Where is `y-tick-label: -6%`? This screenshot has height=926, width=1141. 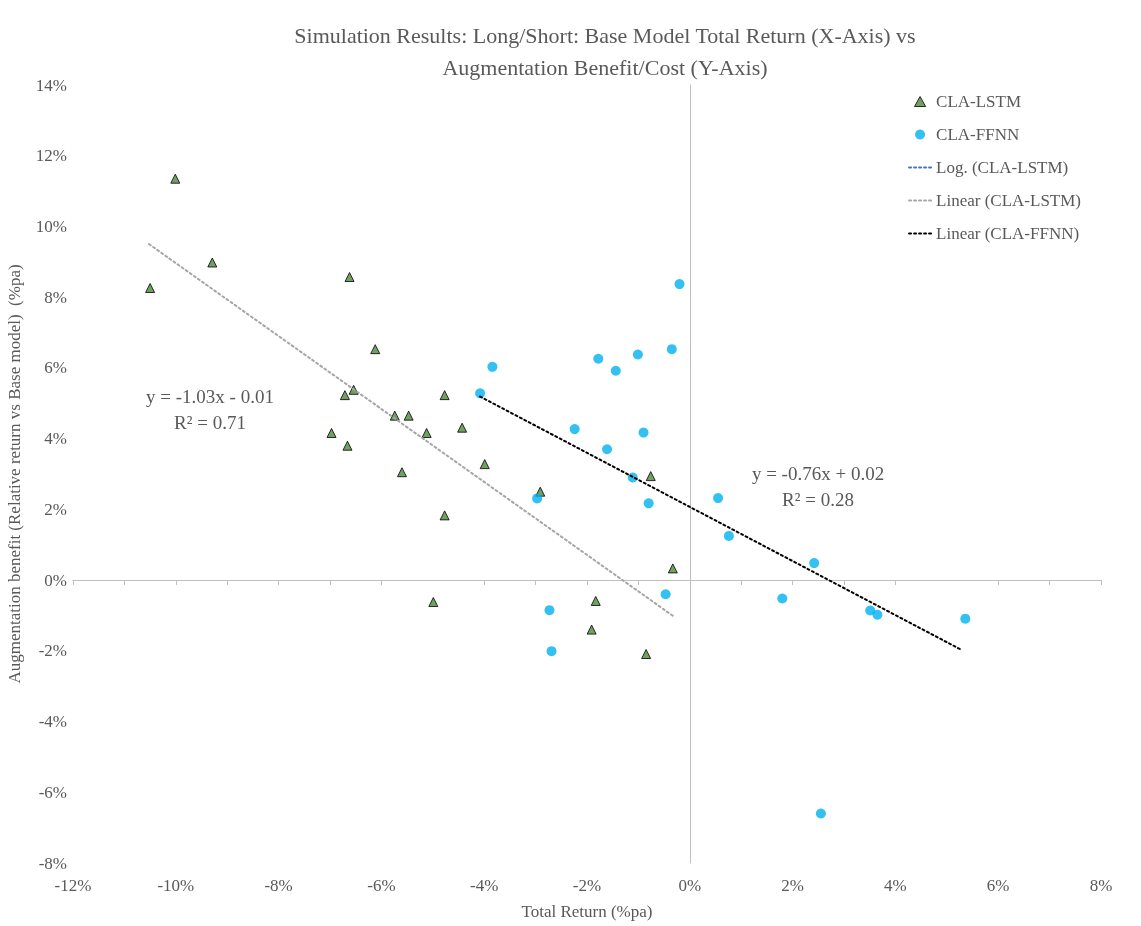 y-tick-label: -6% is located at coordinates (52, 792).